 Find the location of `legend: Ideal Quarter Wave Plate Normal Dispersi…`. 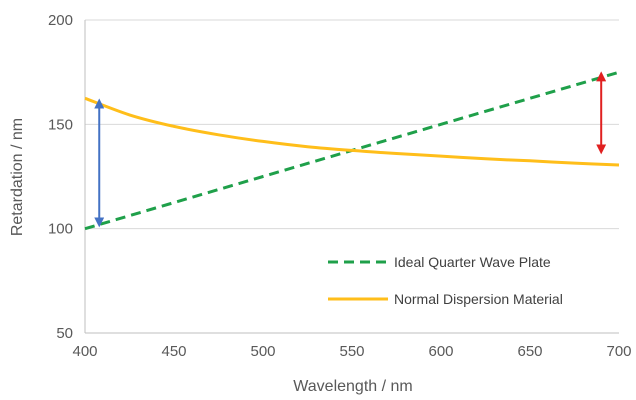

legend: Ideal Quarter Wave Plate Normal Dispersi… is located at coordinates (445, 280).